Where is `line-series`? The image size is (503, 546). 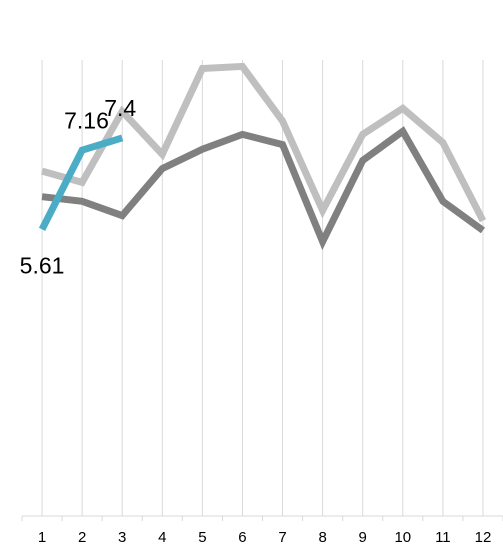
line-series is located at coordinates (81, 182).